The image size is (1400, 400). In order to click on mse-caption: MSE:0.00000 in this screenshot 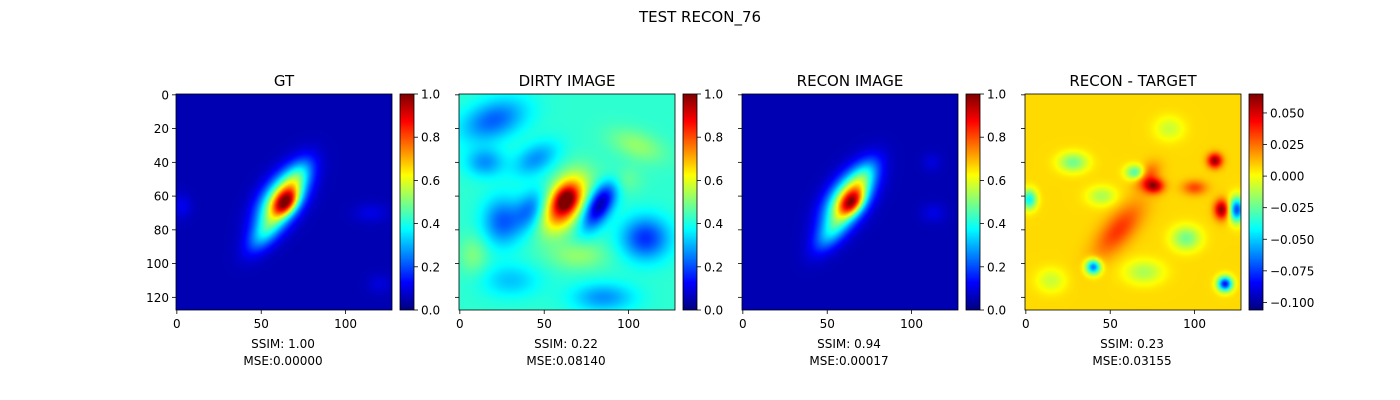, I will do `click(282, 361)`.